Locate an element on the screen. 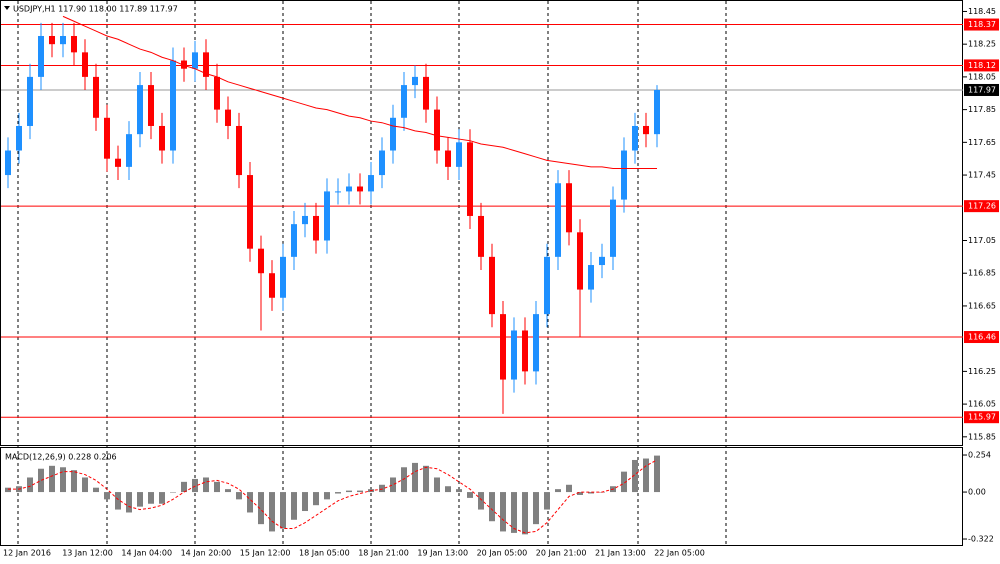 Image resolution: width=1000 pixels, height=564 pixels. x-tick-label: 13 Jan 12:00 is located at coordinates (87, 553).